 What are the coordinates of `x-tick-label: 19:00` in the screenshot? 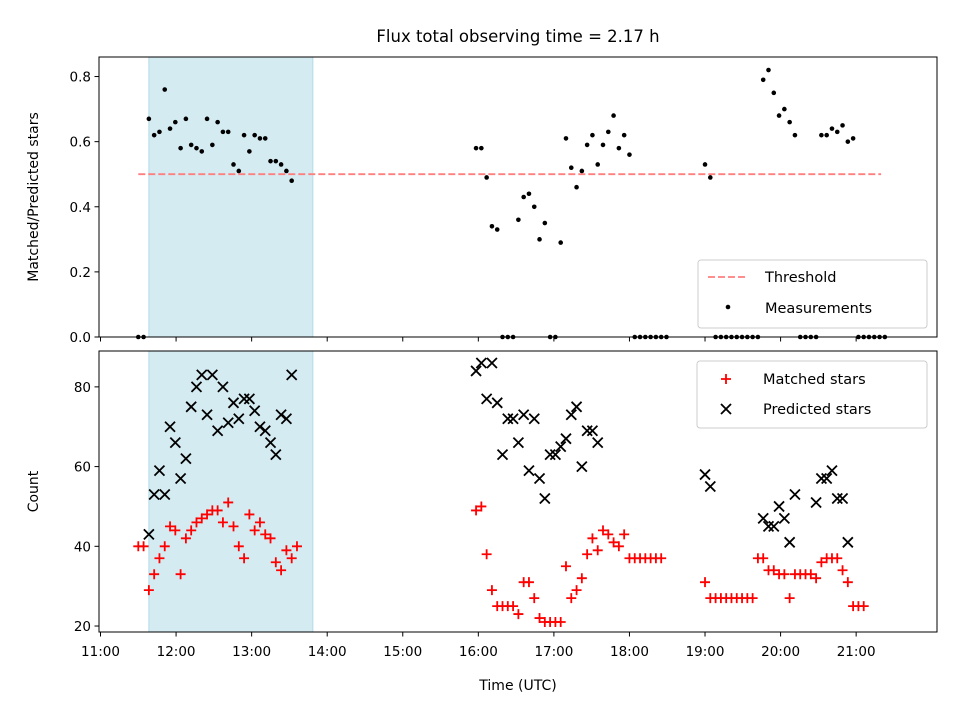 It's located at (705, 652).